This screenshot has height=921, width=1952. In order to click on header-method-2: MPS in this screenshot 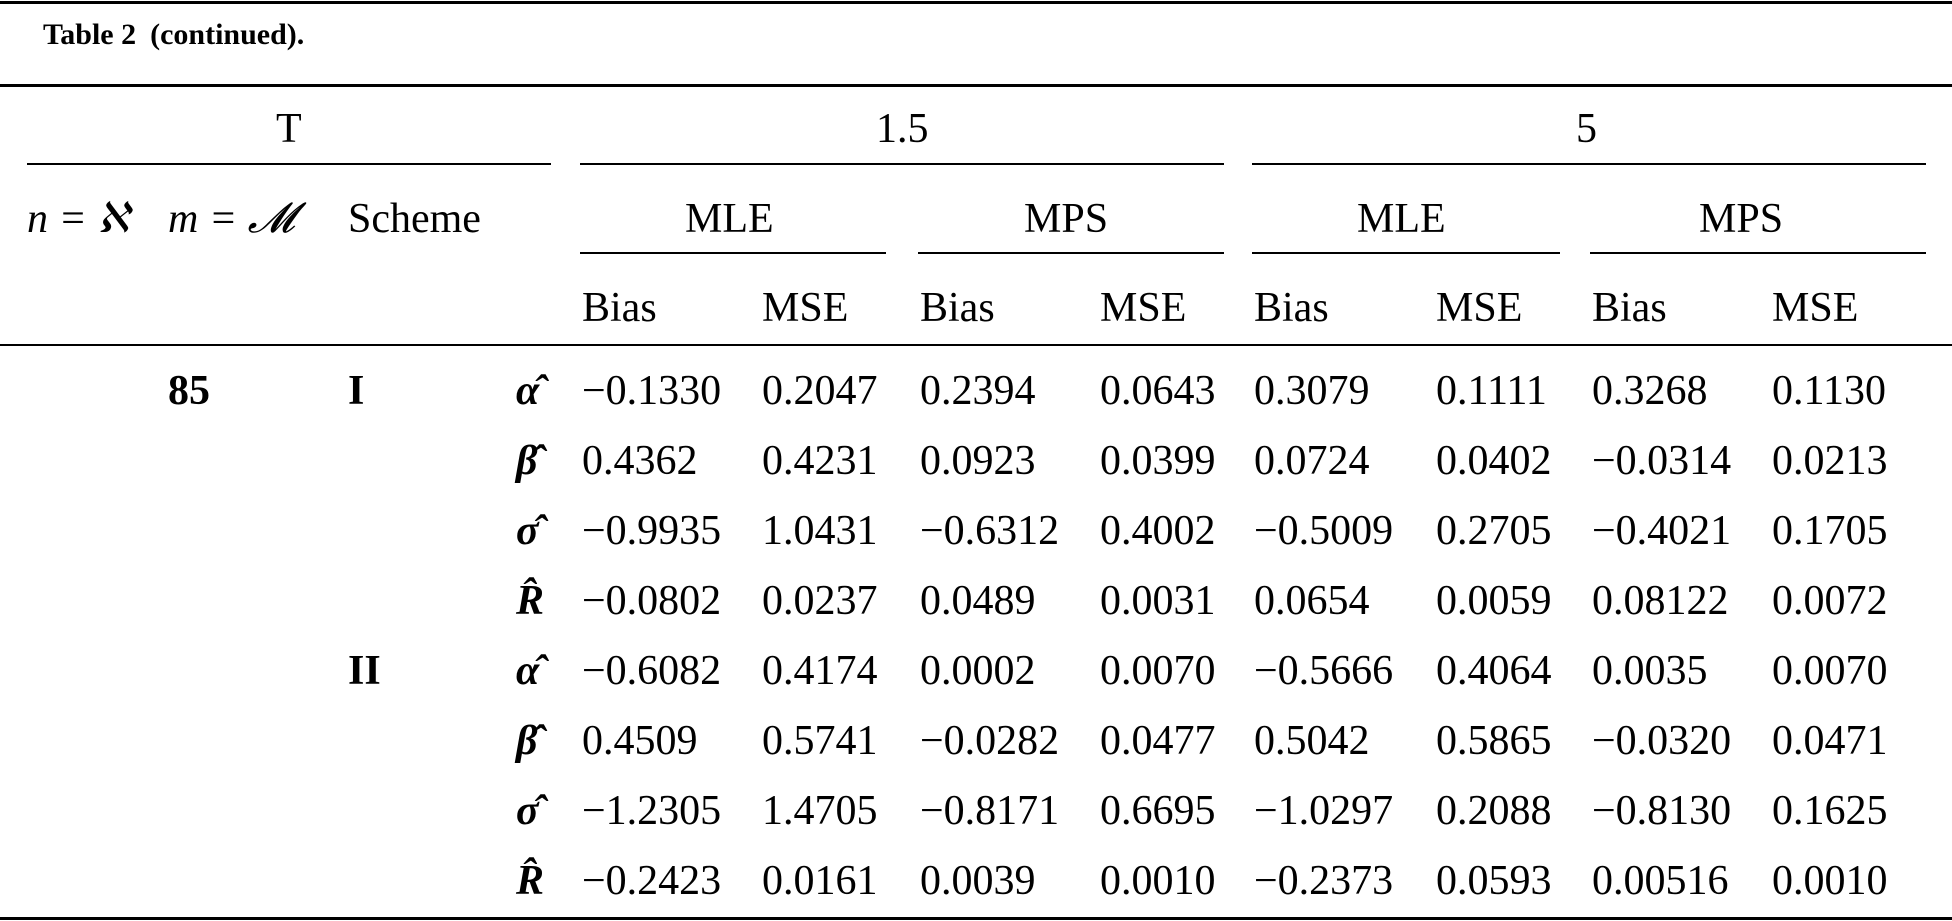, I will do `click(1066, 219)`.